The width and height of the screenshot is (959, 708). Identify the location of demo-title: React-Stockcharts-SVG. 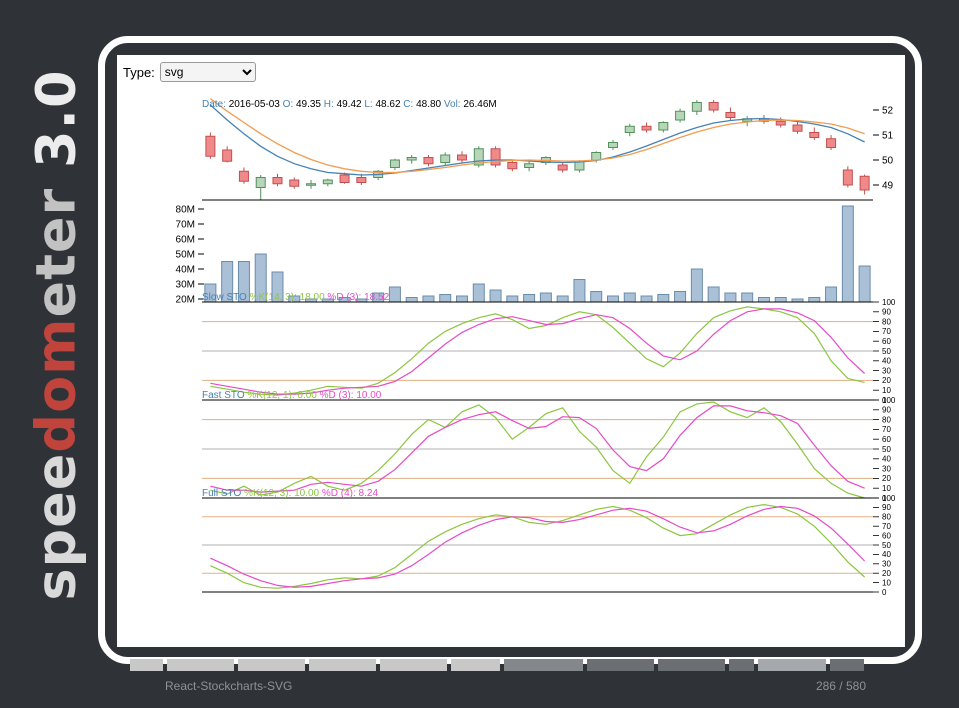
(229, 686).